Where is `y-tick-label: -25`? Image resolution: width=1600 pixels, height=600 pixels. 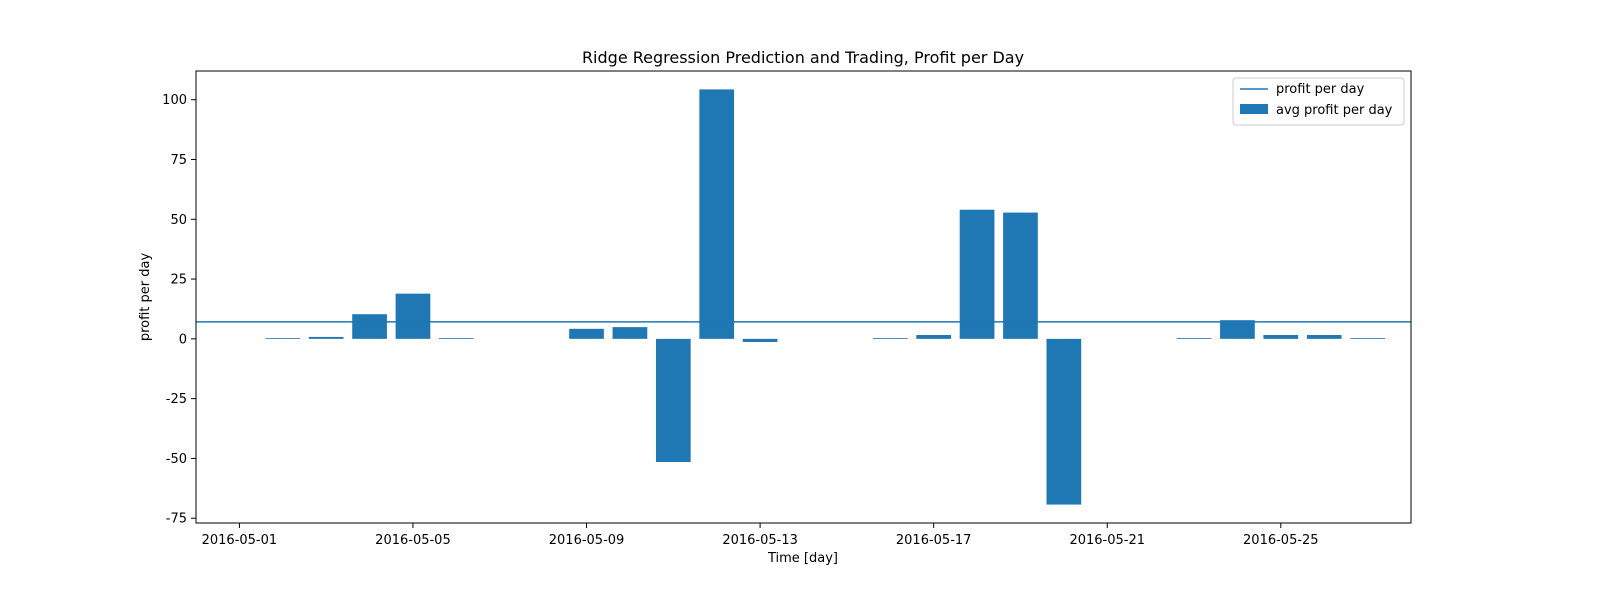 y-tick-label: -25 is located at coordinates (176, 399).